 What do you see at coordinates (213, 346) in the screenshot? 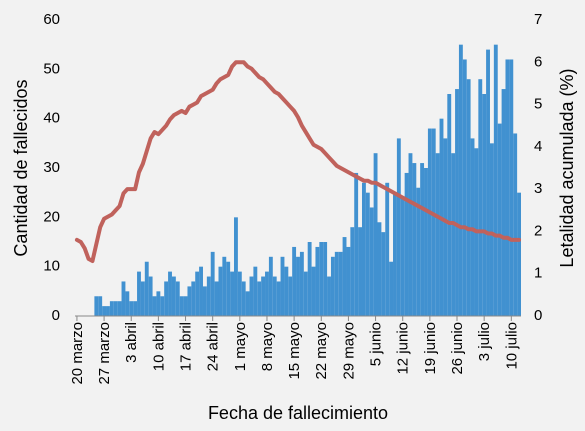
I see `x-tick-label: 24 abril` at bounding box center [213, 346].